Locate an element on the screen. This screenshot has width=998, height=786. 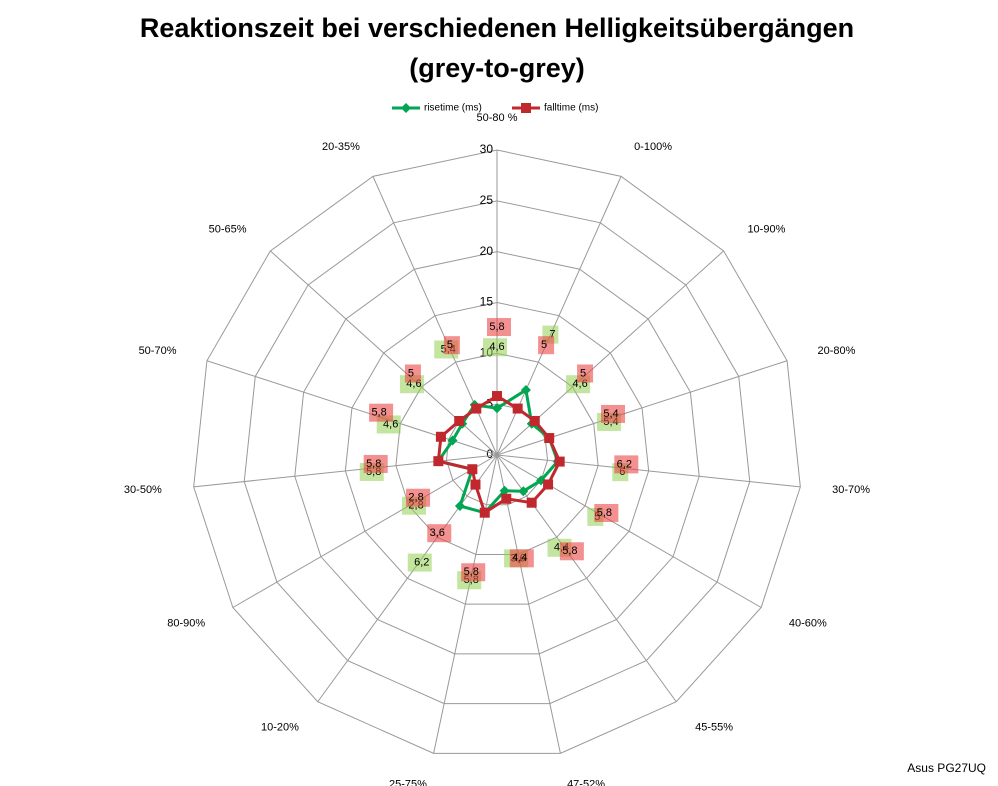
category-label: 47-52% is located at coordinates (586, 782).